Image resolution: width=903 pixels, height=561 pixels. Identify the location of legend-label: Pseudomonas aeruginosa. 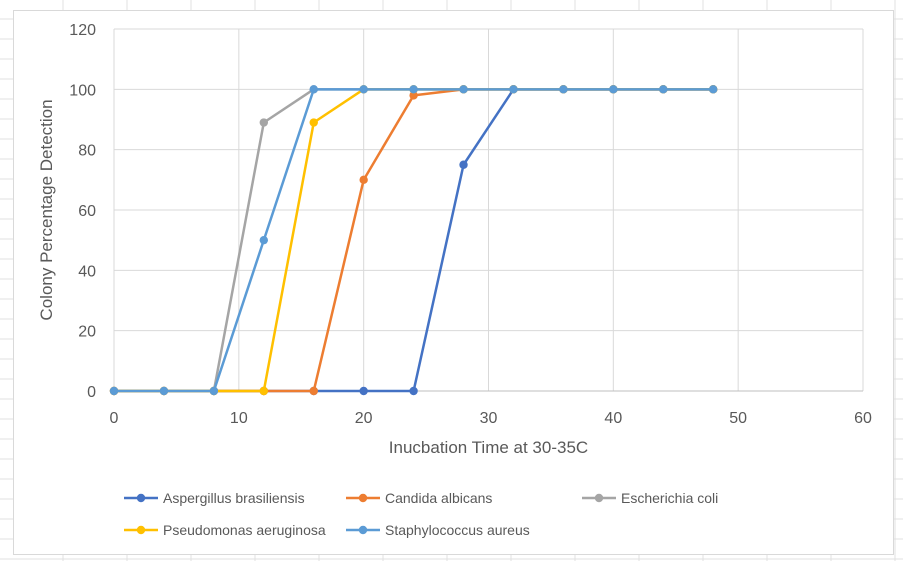
(244, 530).